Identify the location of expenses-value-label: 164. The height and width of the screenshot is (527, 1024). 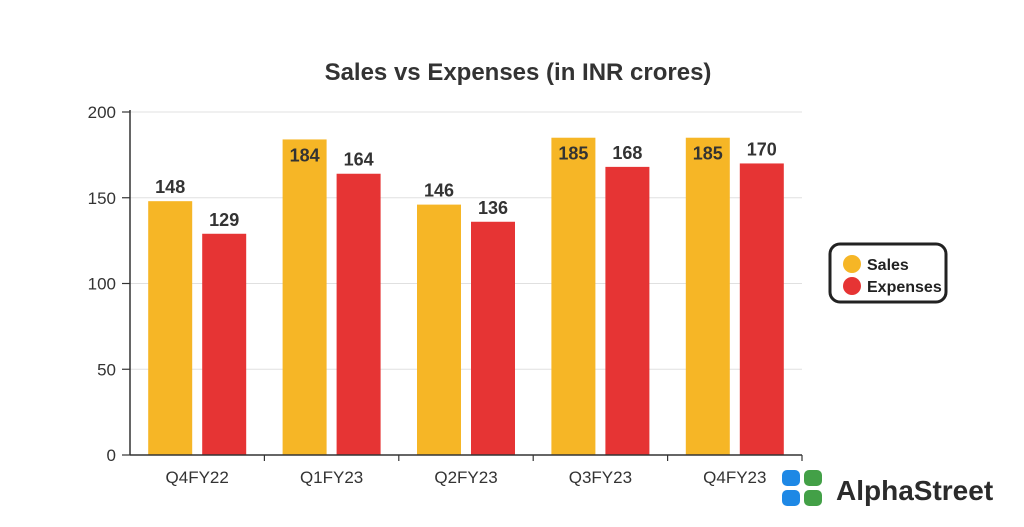
(359, 160).